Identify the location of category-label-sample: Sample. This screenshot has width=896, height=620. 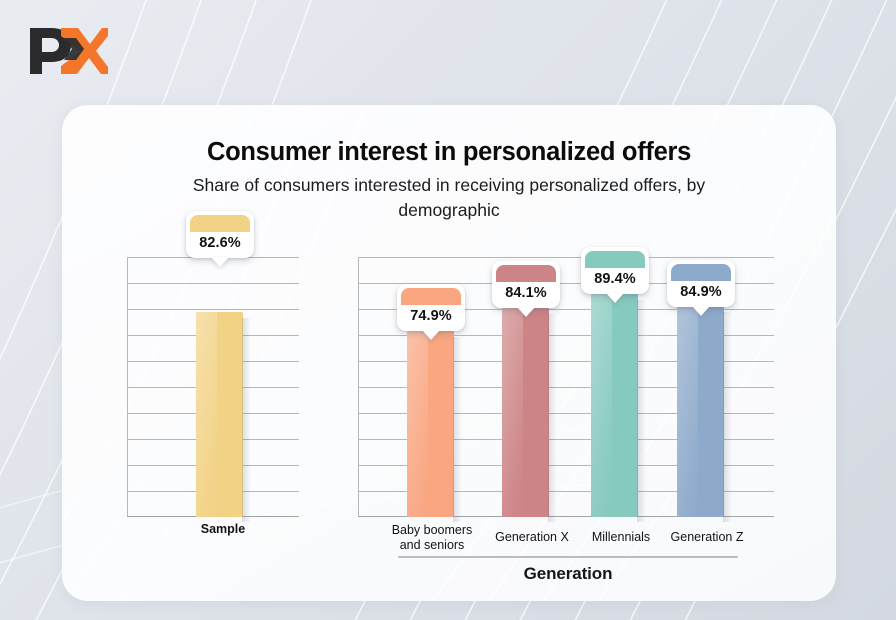
(223, 529).